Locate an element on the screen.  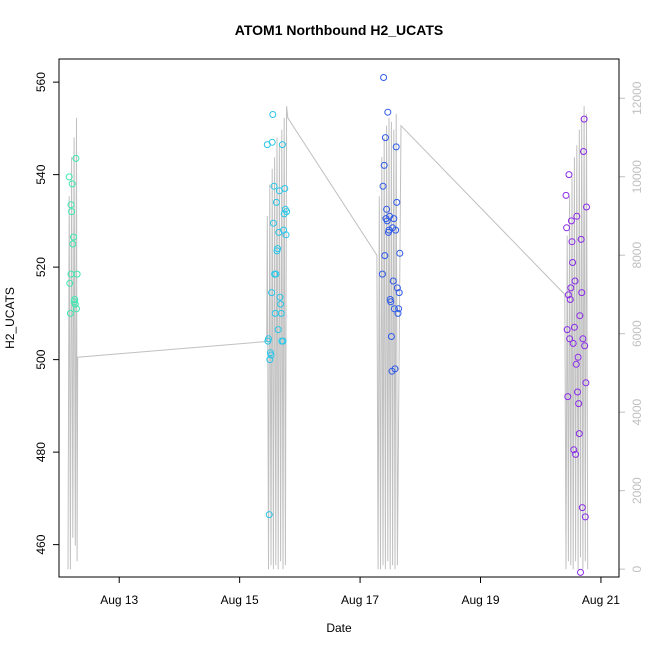
data-point-s1-p4 is located at coordinates (270, 360).